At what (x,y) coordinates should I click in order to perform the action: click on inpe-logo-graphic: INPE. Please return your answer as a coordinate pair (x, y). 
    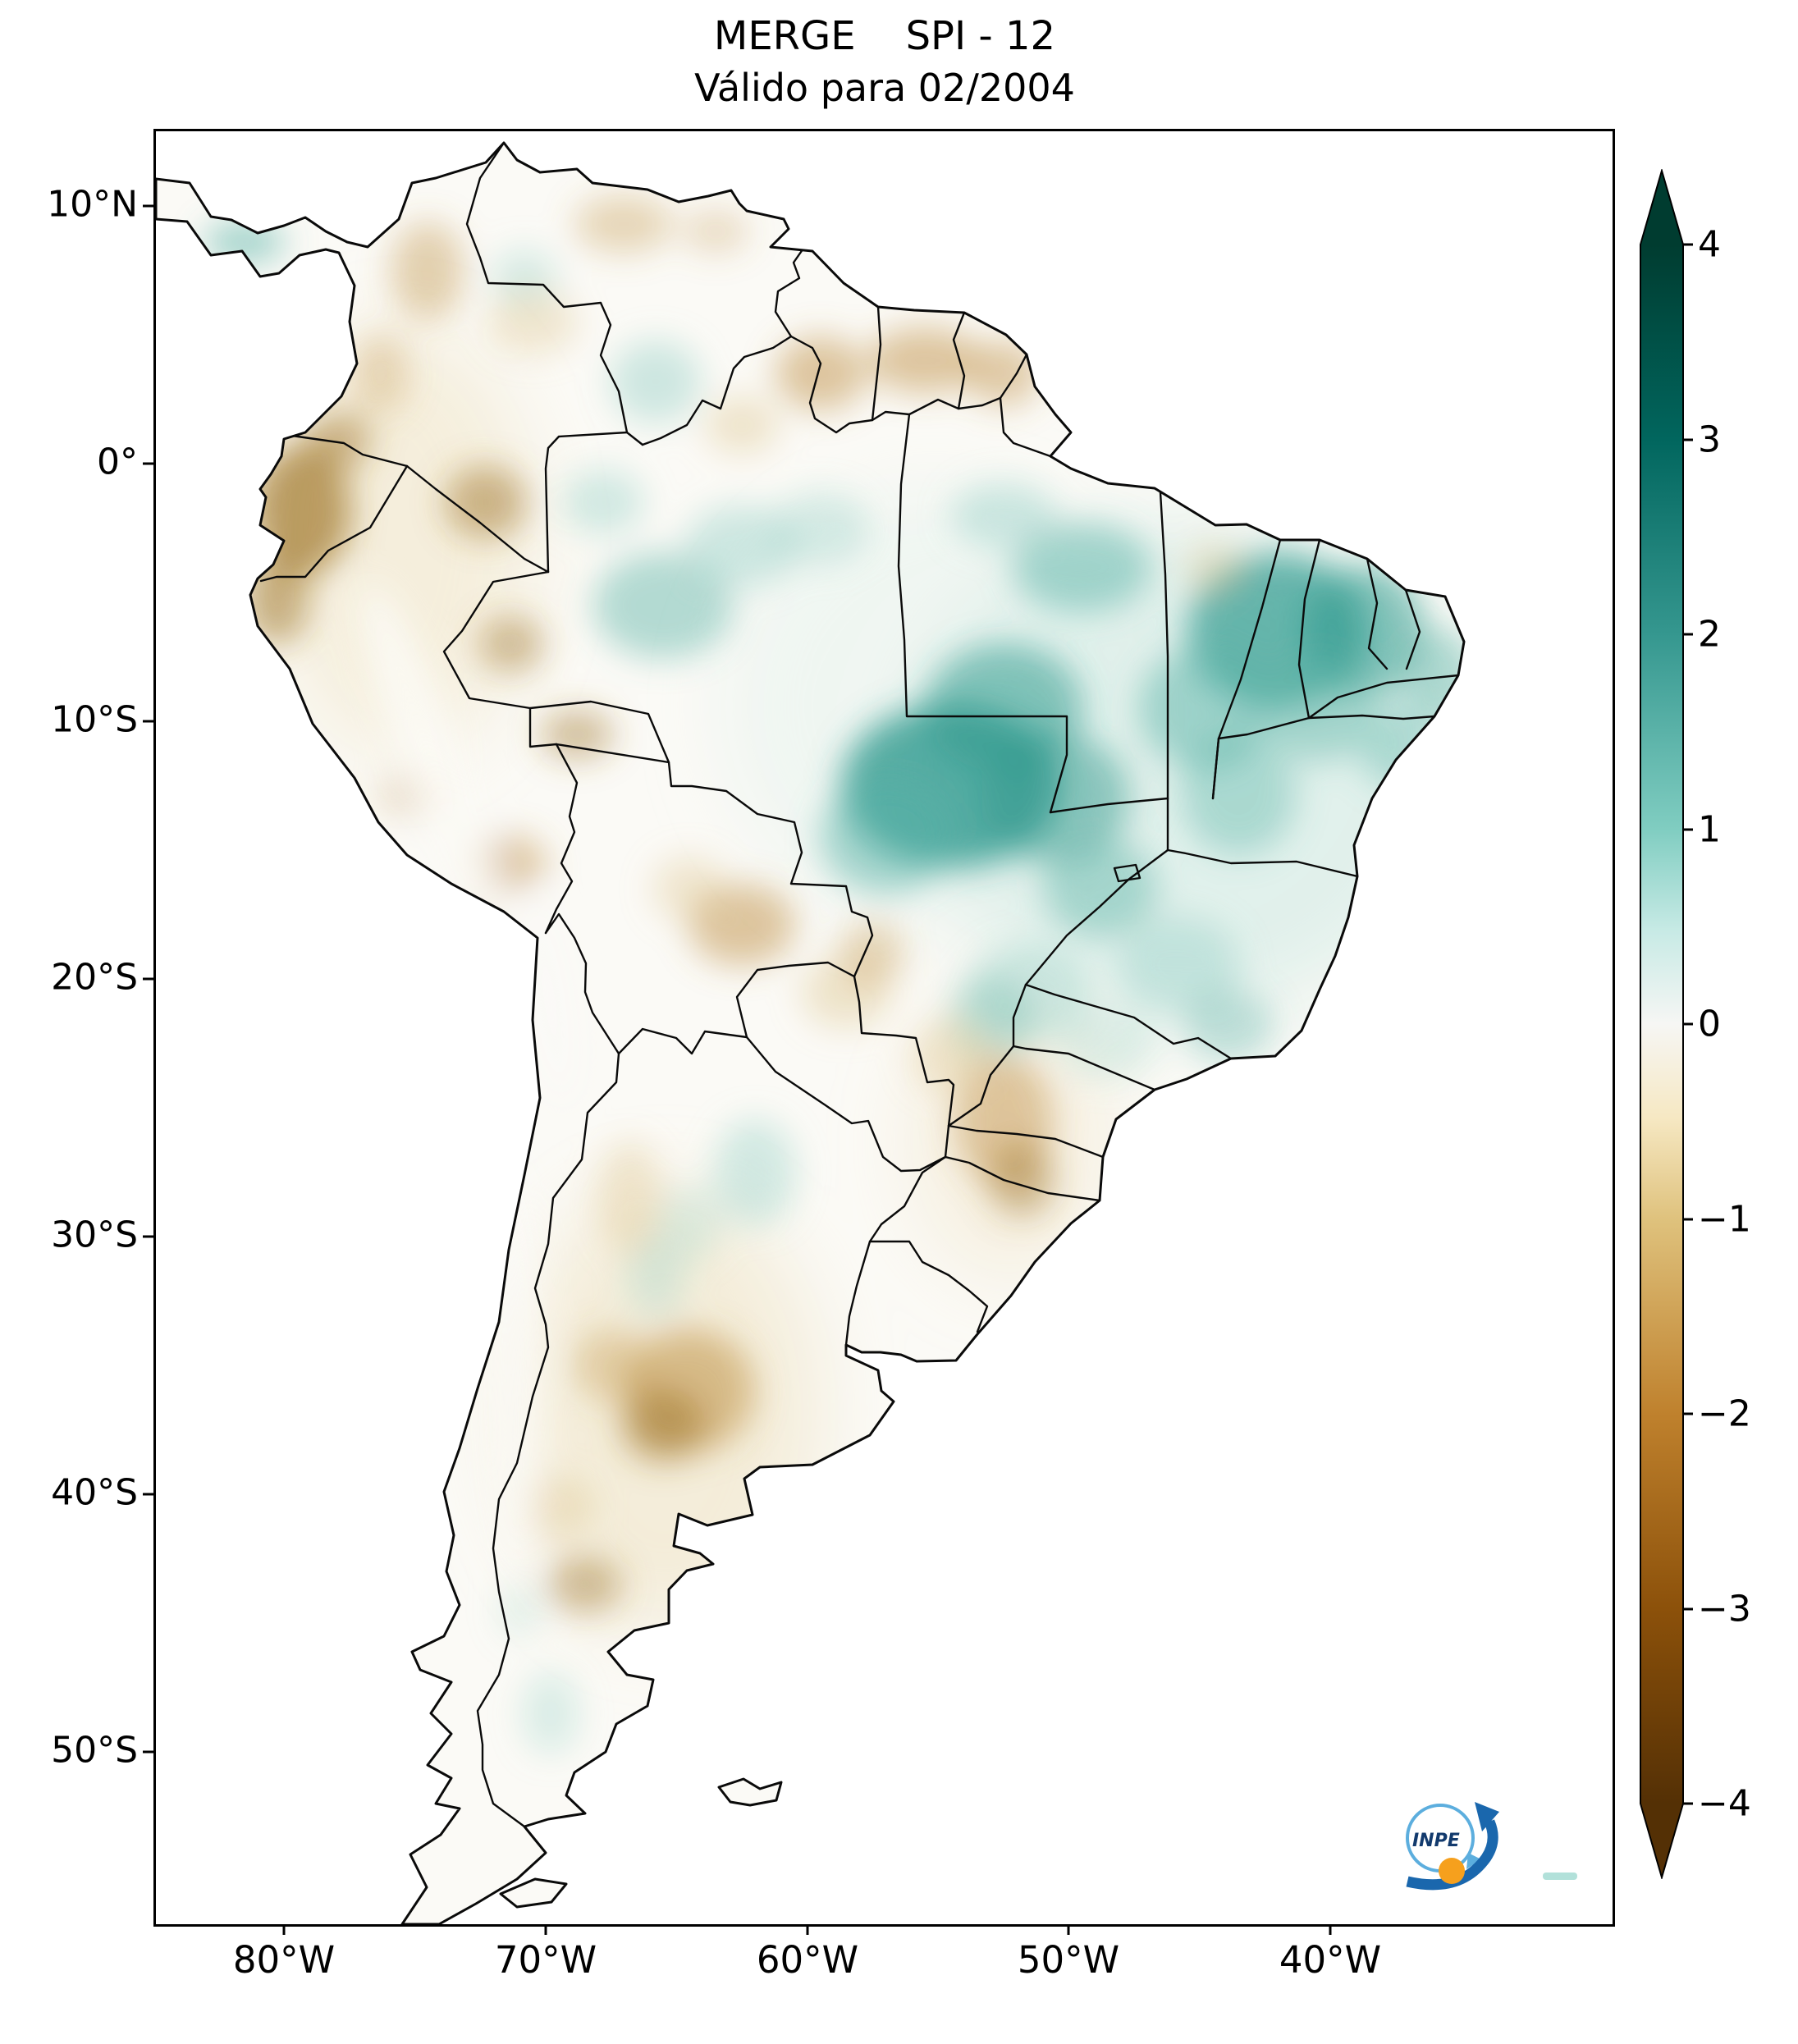
    Looking at the image, I should click on (1452, 1846).